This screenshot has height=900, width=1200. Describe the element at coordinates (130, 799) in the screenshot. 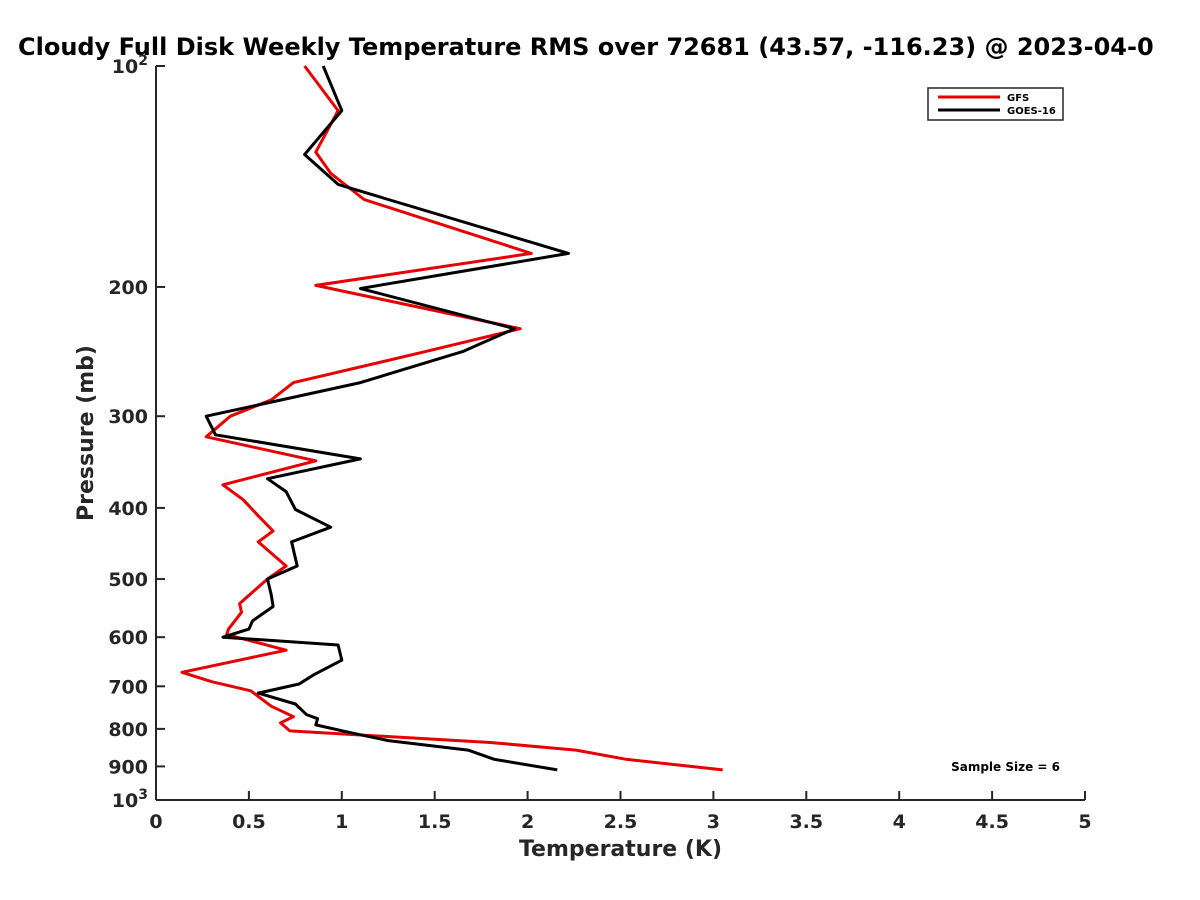

I see `y-tick-label: 10³` at that location.